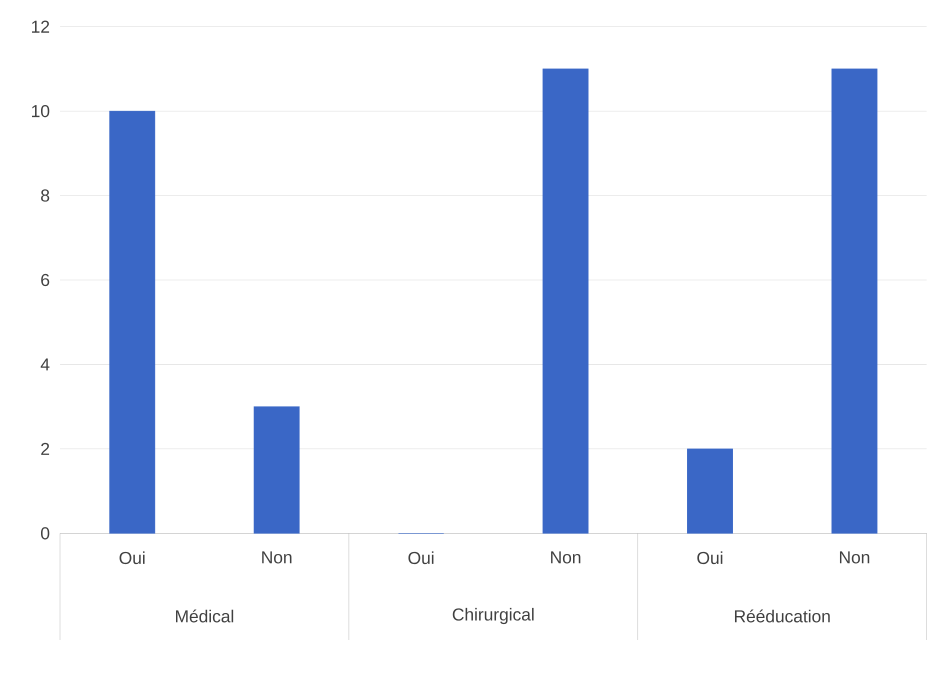  Describe the element at coordinates (782, 616) in the screenshot. I see `text: Rééducation` at that location.